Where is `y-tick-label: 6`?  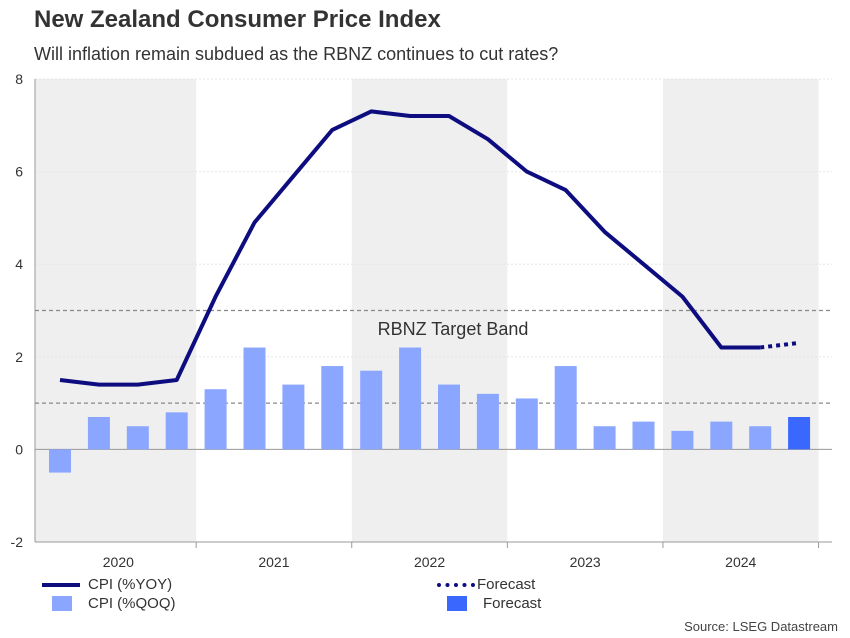 y-tick-label: 6 is located at coordinates (19, 172).